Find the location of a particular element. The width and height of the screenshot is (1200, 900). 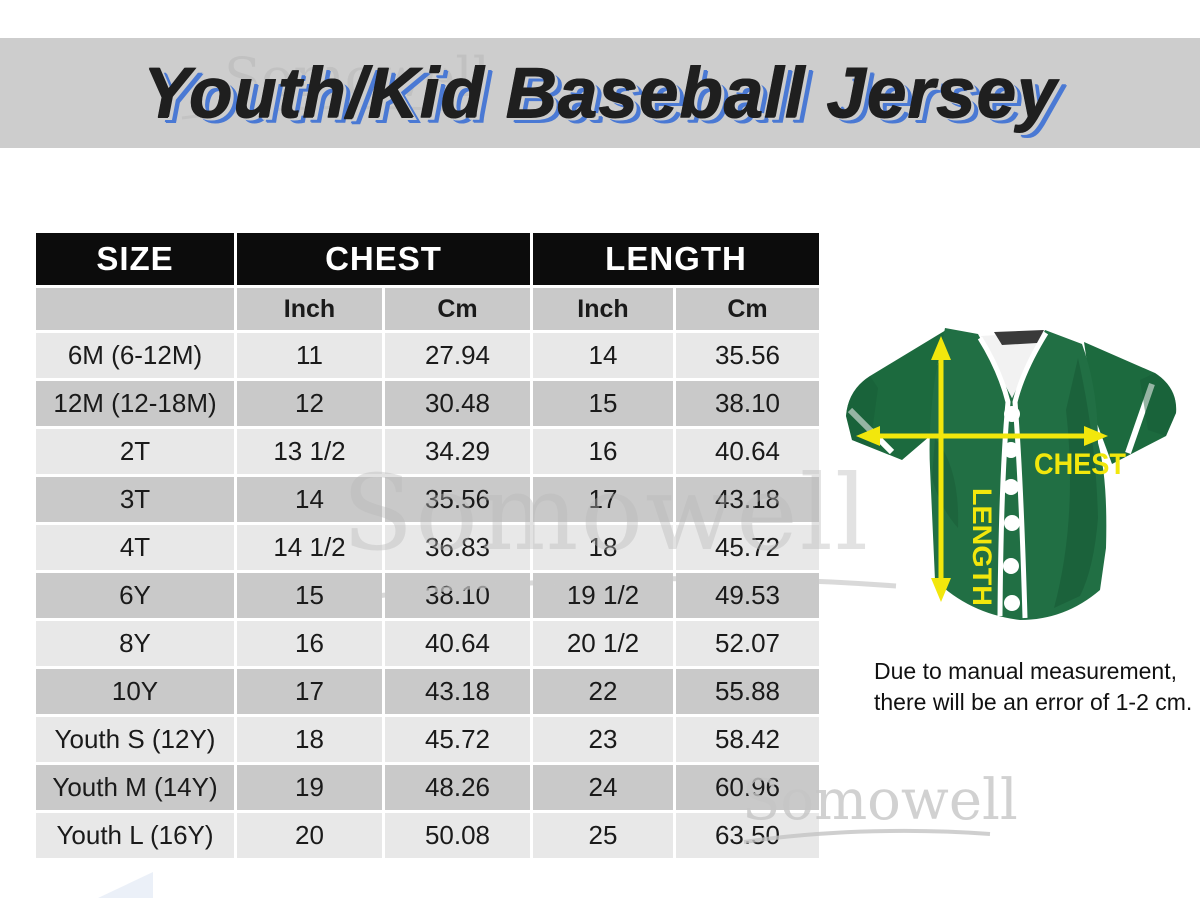

jersey-placket-left-piping is located at coordinates (994, 476).